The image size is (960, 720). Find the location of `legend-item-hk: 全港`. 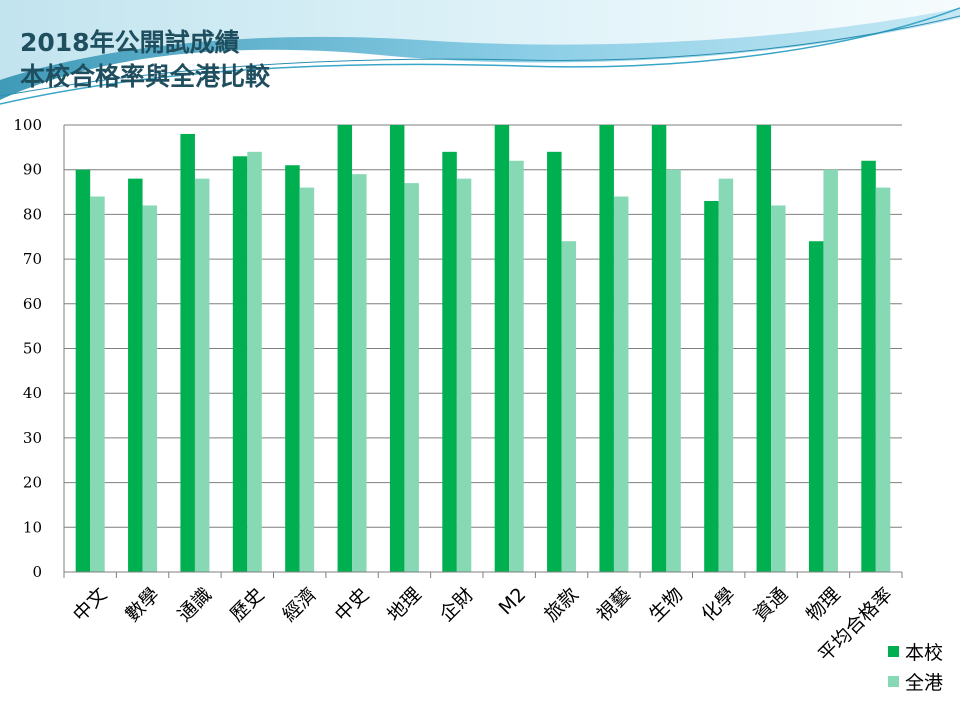

legend-item-hk: 全港 is located at coordinates (915, 681).